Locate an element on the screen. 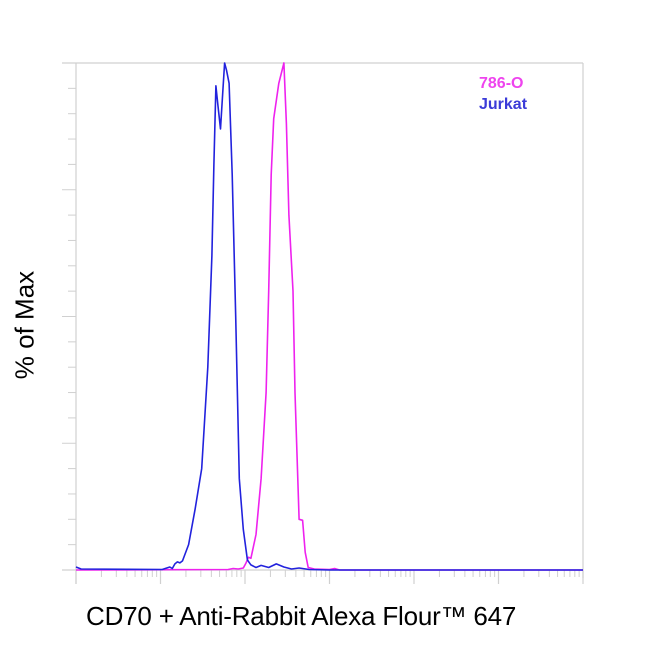 Image resolution: width=650 pixels, height=650 pixels. y-axis-ticks is located at coordinates (69, 304).